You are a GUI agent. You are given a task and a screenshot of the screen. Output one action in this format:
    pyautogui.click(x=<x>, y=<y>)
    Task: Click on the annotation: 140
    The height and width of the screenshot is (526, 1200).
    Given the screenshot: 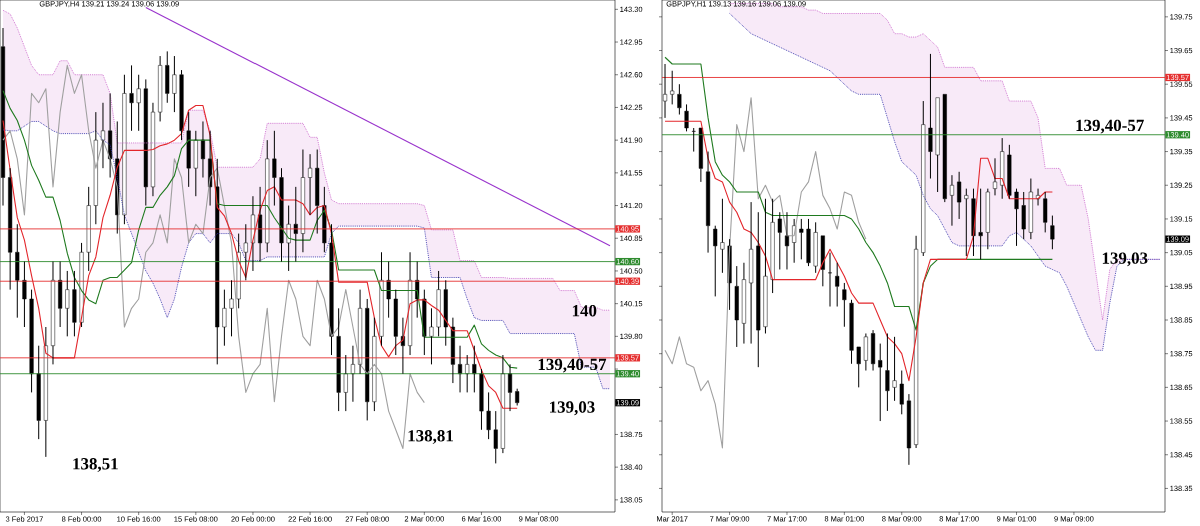 What is the action you would take?
    pyautogui.click(x=584, y=311)
    